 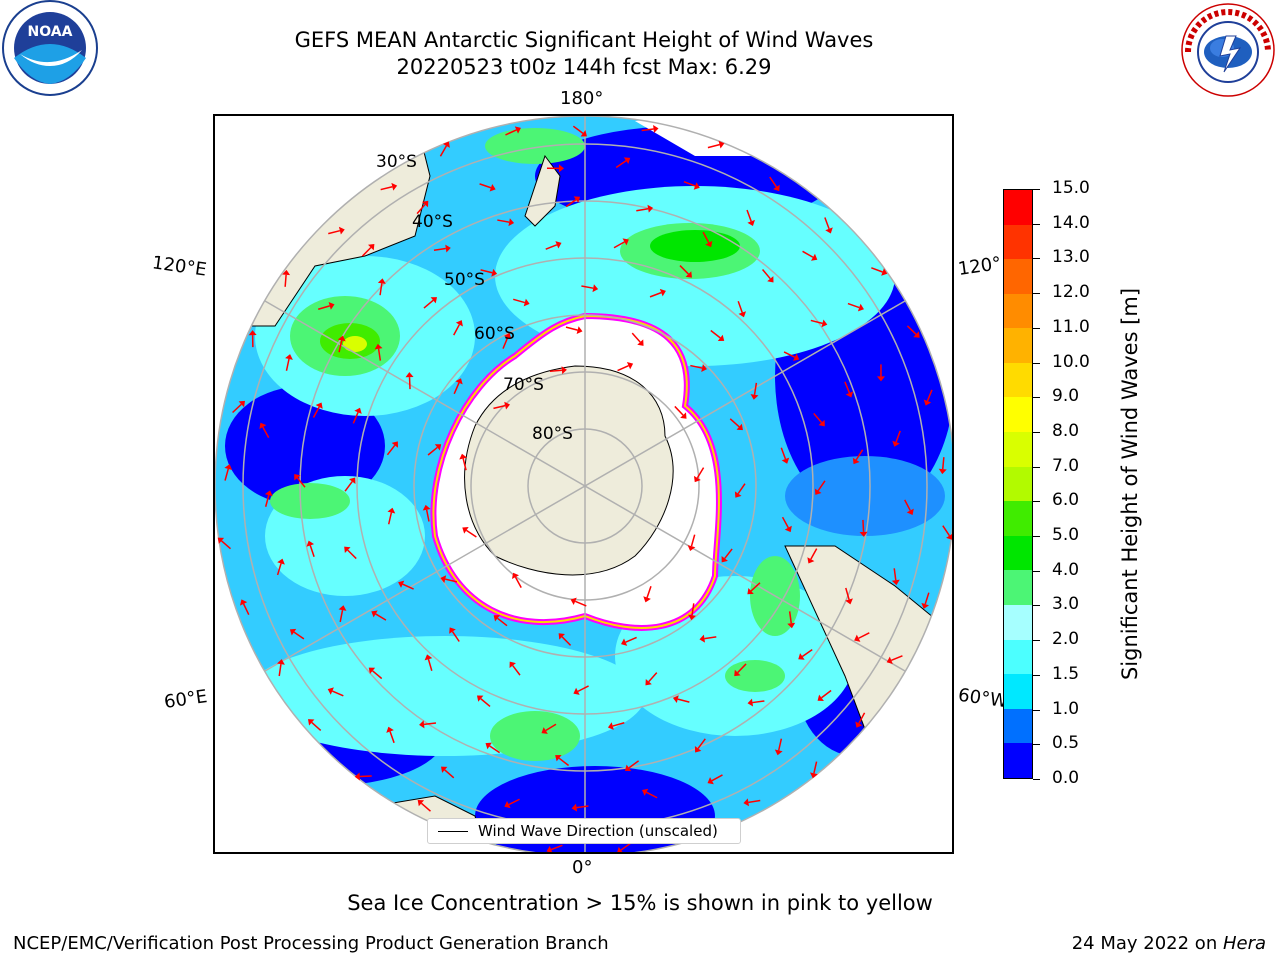 I want to click on lon-label-120w: 120°, so click(x=979, y=266).